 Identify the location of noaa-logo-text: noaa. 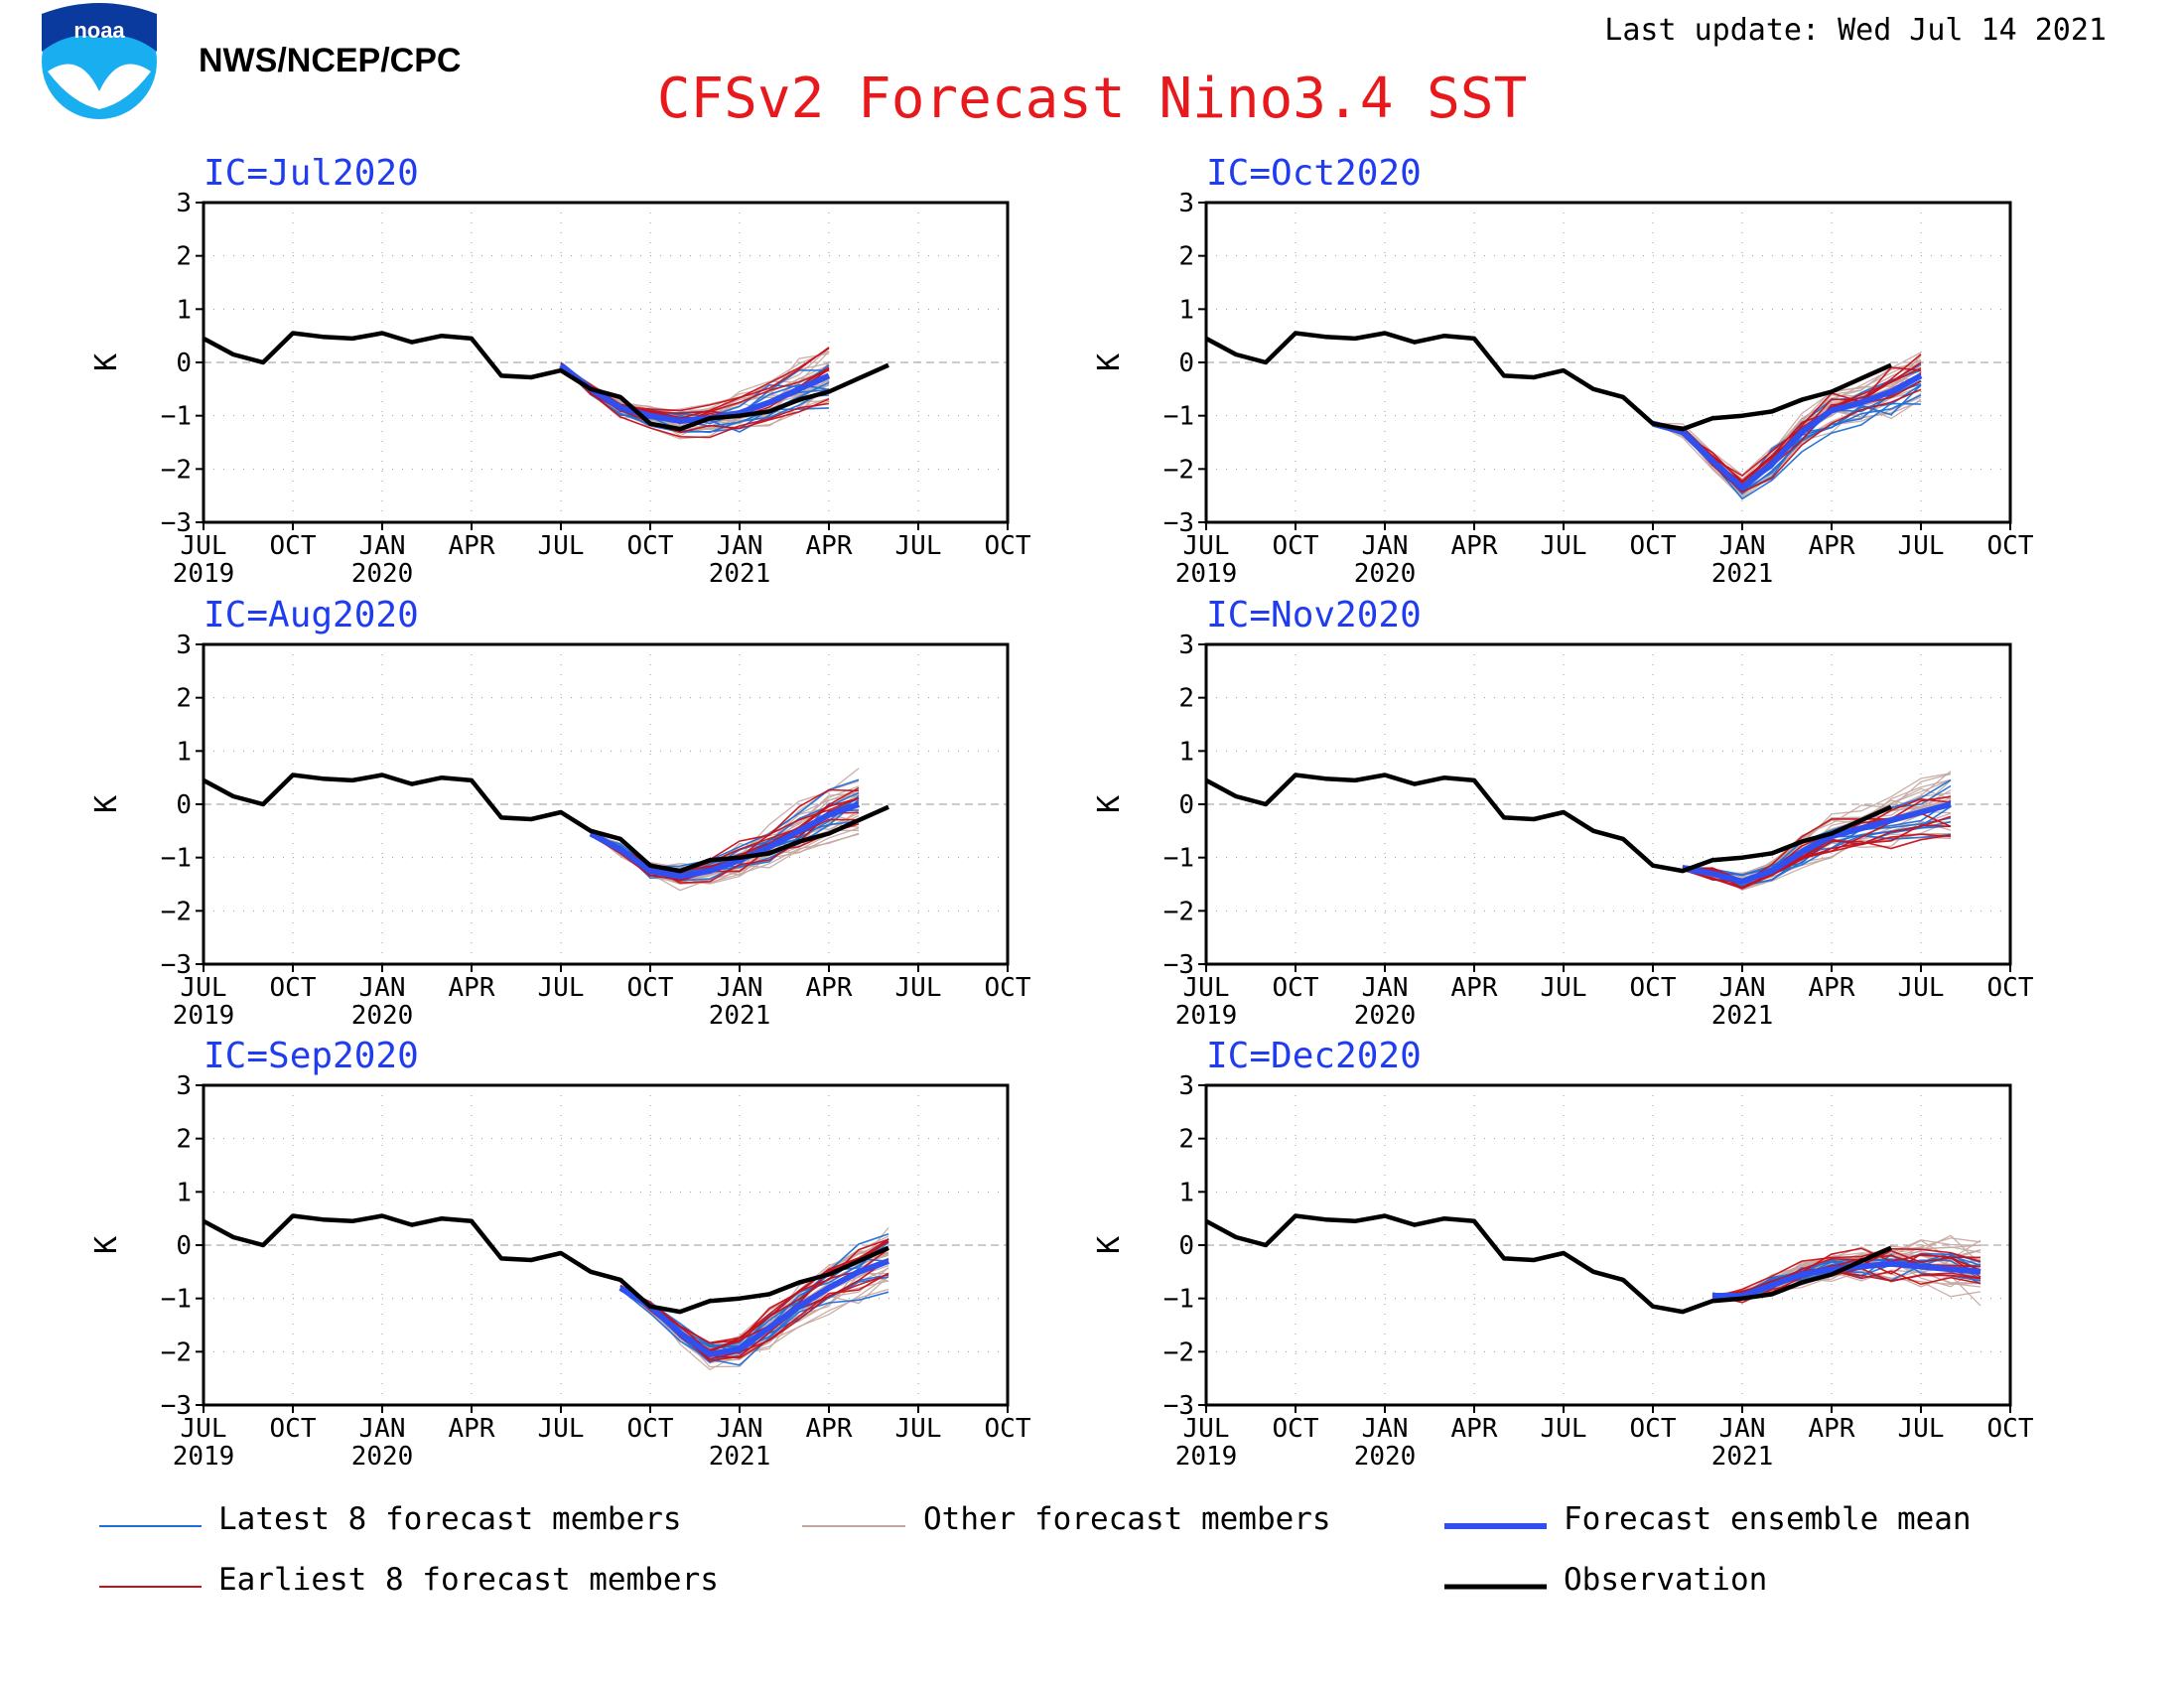
(99, 30).